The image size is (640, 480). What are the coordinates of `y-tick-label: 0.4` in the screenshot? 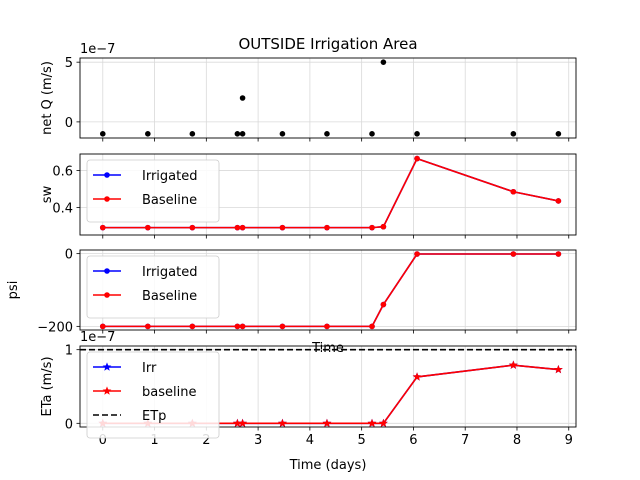 It's located at (62, 208).